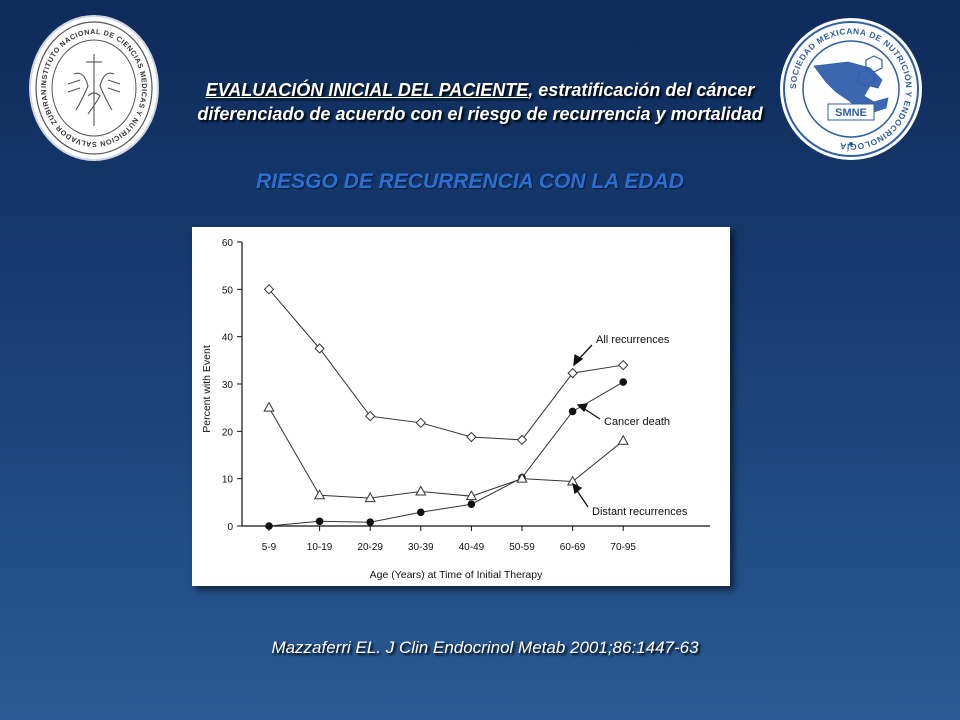 The width and height of the screenshot is (960, 720). Describe the element at coordinates (522, 547) in the screenshot. I see `x-tick-label: 50-59` at that location.